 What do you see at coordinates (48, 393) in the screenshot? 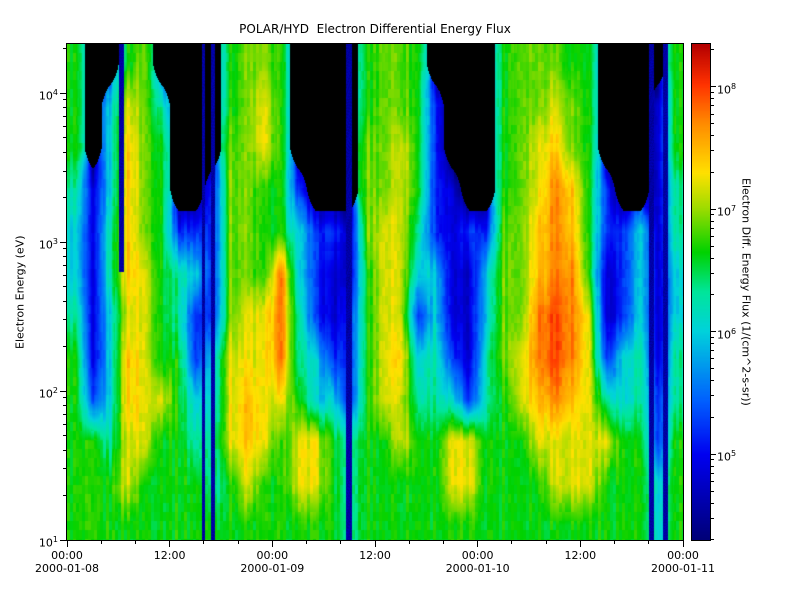
I see `y-tick-label: 102` at bounding box center [48, 393].